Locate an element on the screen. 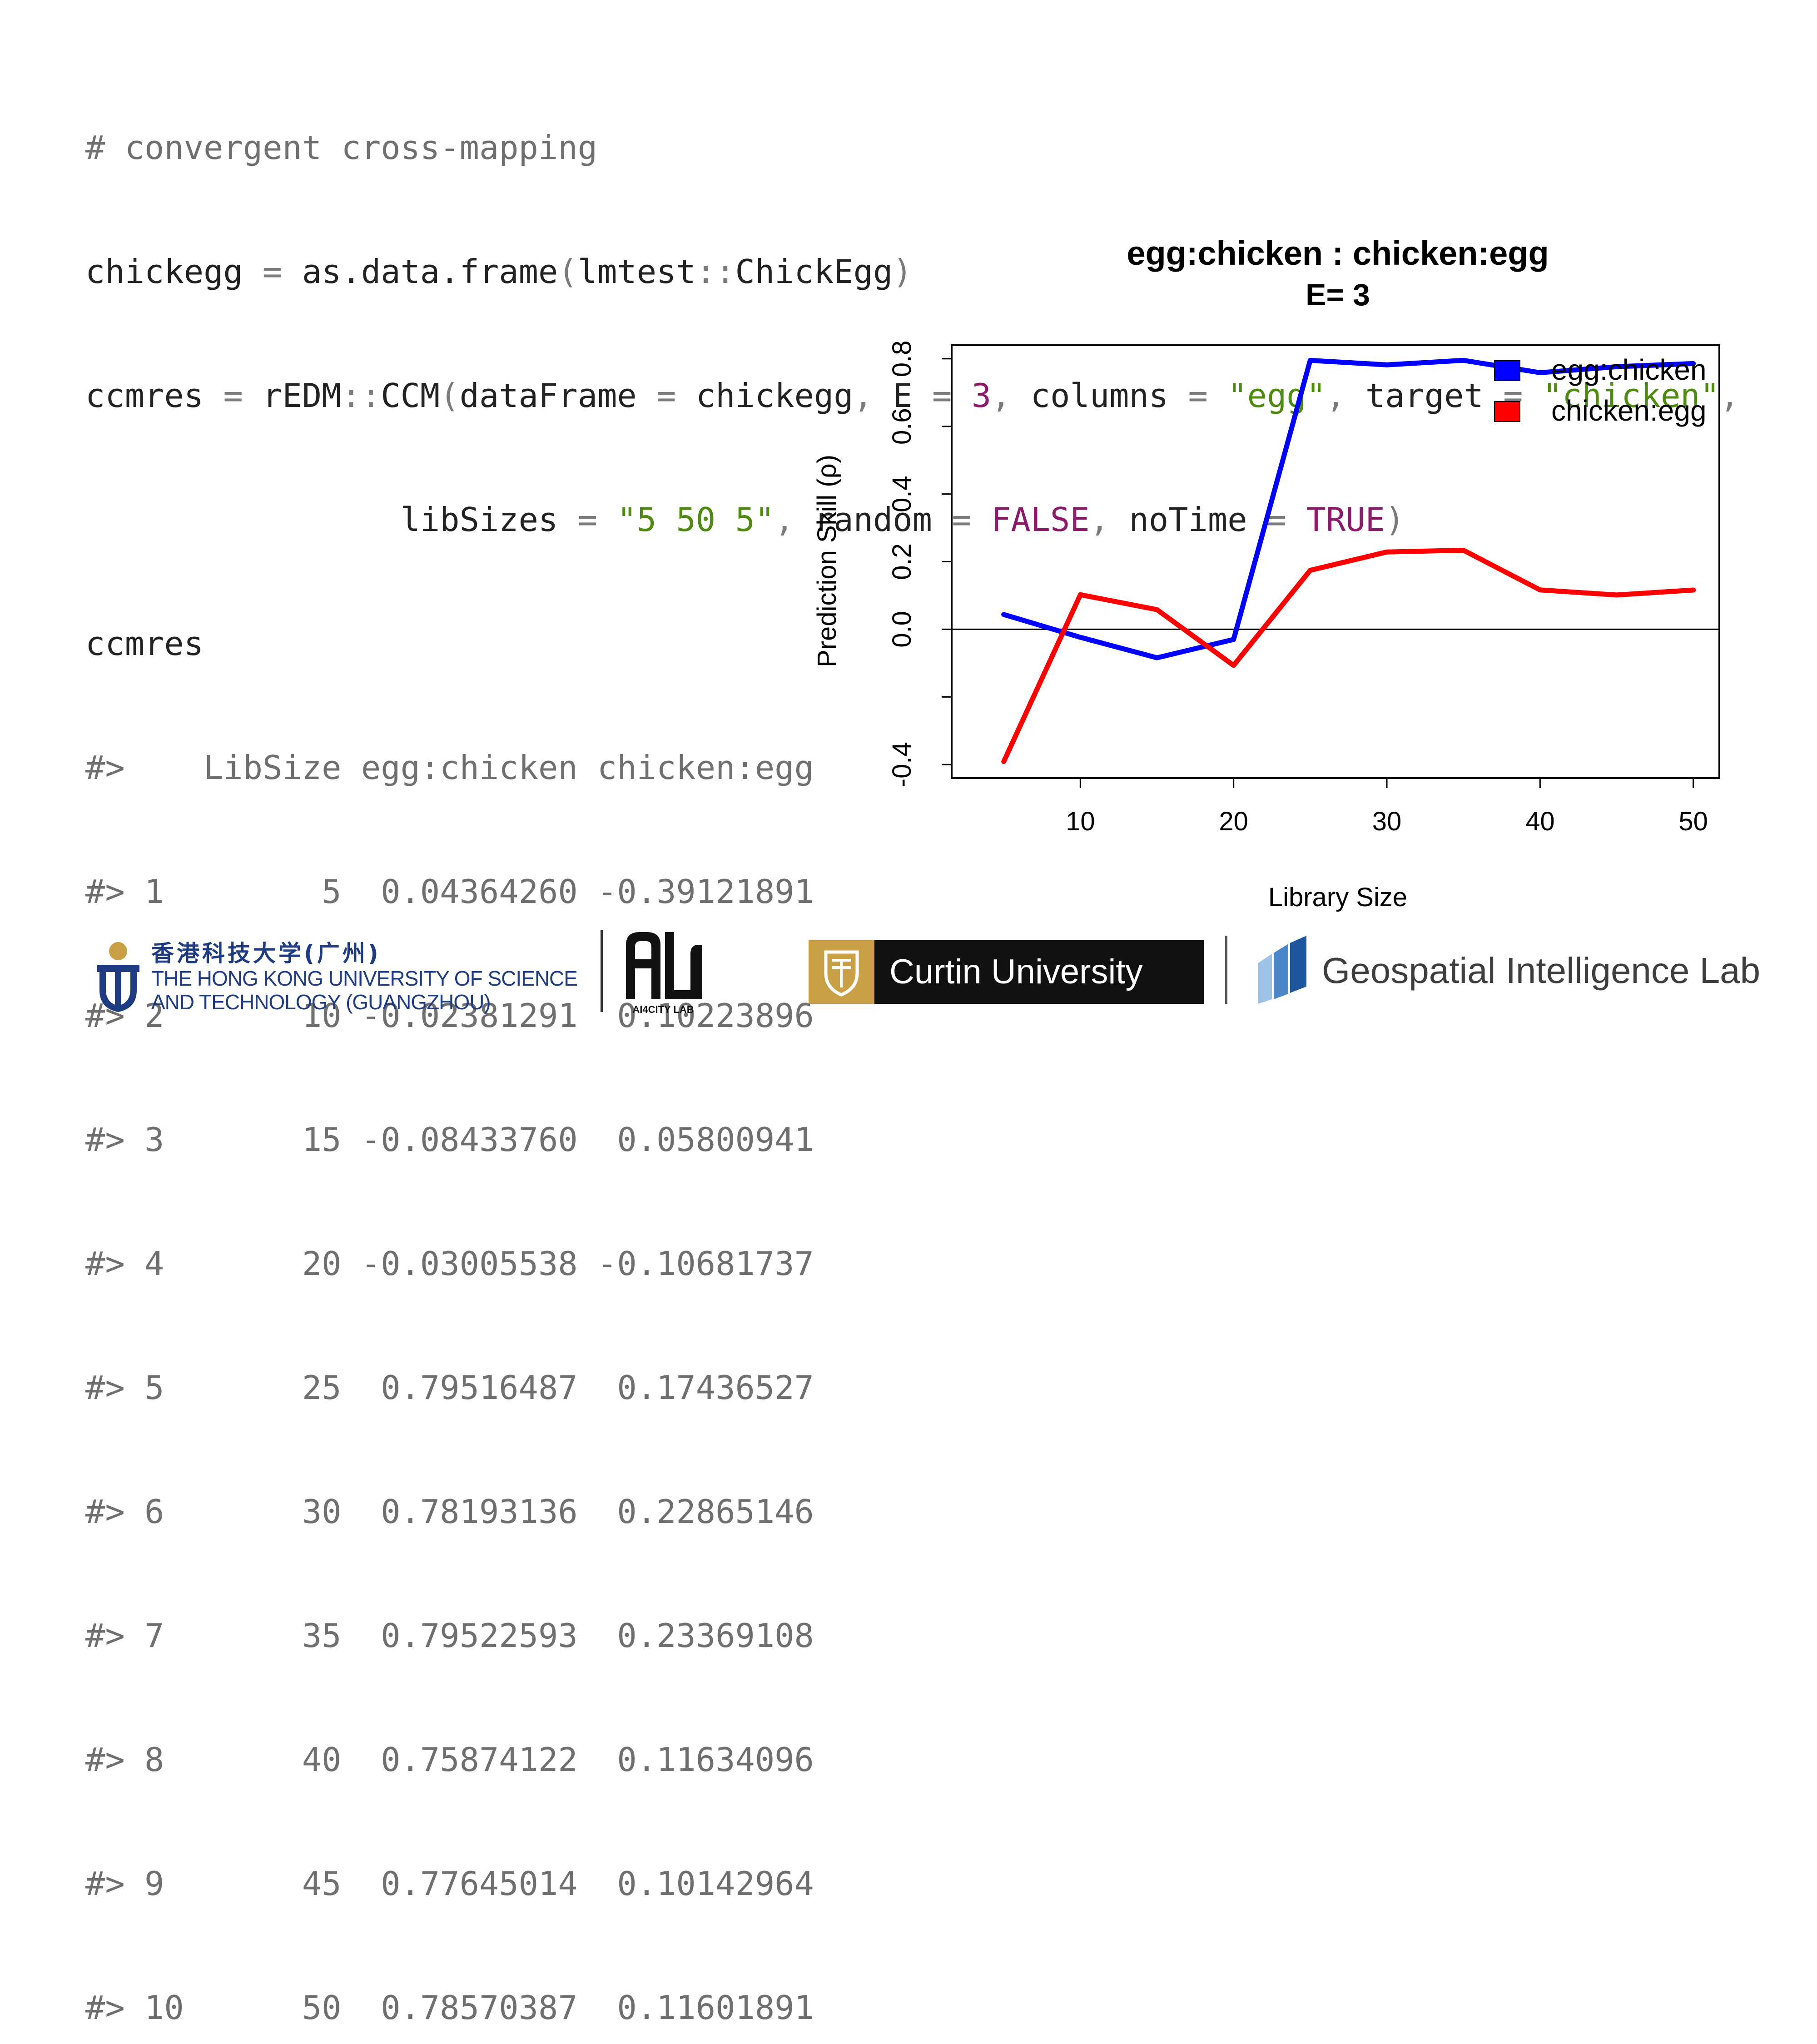  x-tick-label: 50 is located at coordinates (1693, 822).